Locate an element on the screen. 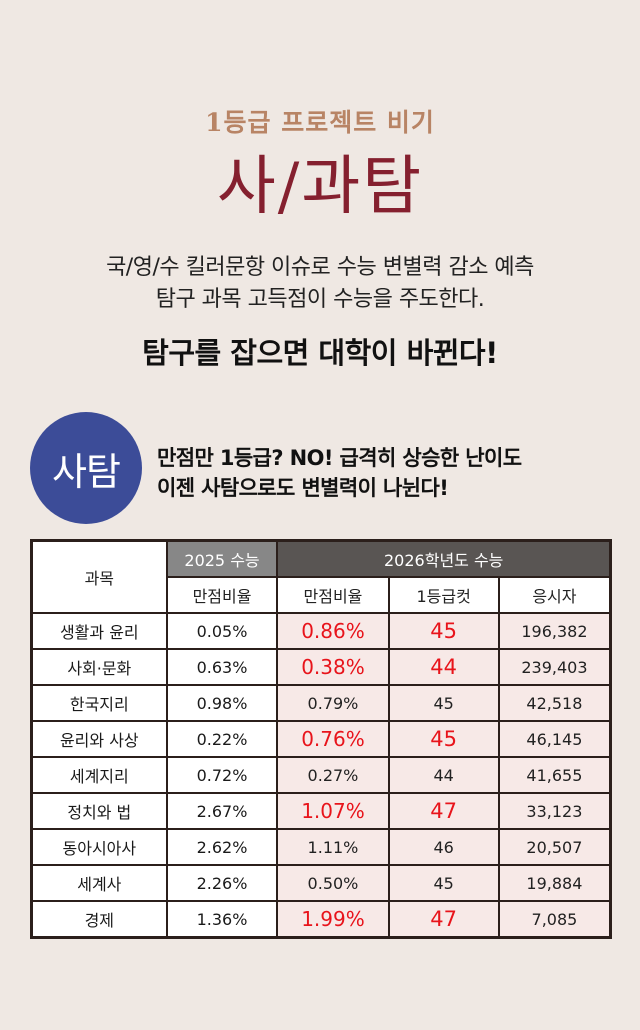  cell-perfect-2026: 1.99% is located at coordinates (333, 919).